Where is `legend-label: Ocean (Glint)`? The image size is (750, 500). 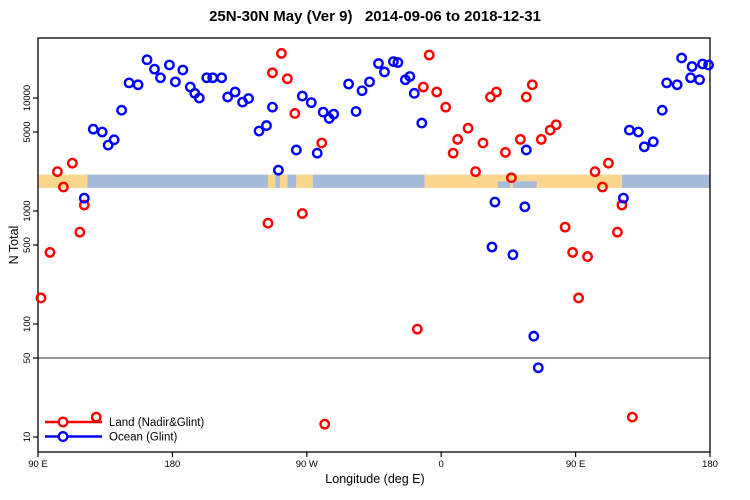 legend-label: Ocean (Glint) is located at coordinates (143, 438).